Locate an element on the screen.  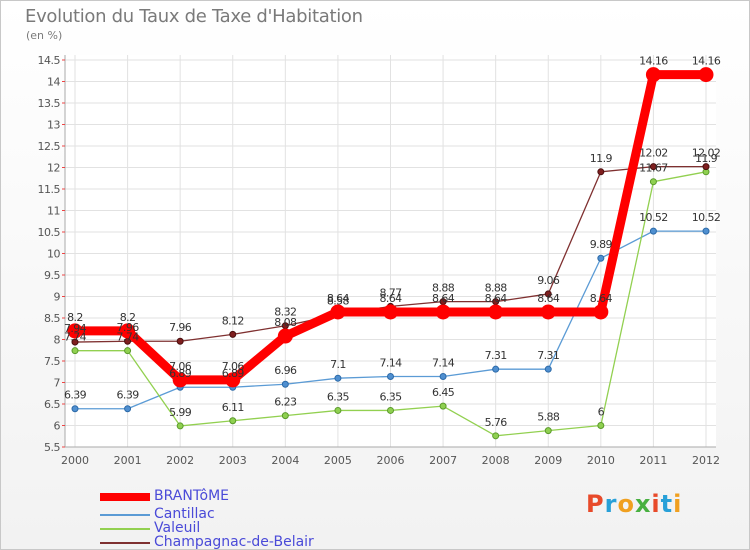
y-tick-label: 11 is located at coordinates (53, 211).